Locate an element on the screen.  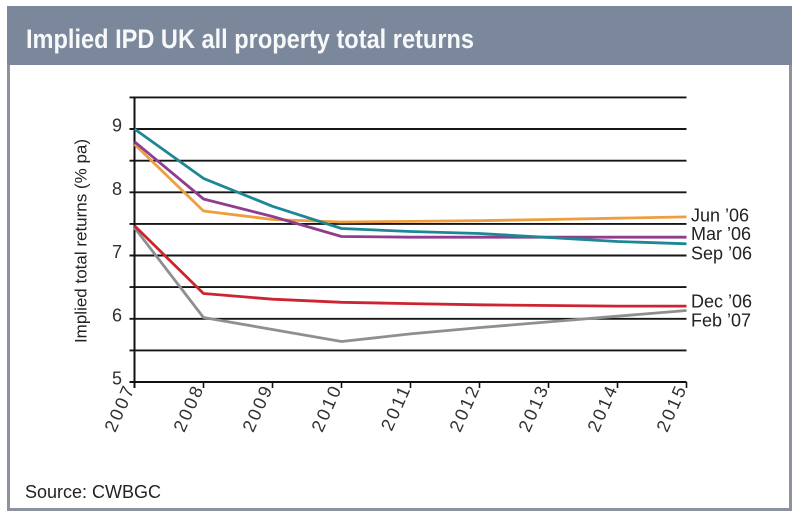
svg-text: Mar ’06 is located at coordinates (721, 234).